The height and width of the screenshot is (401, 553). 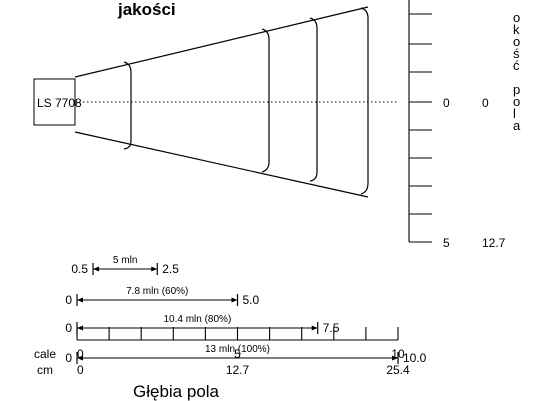 What do you see at coordinates (398, 370) in the screenshot?
I see `axis-tick-label-cm: 25.4` at bounding box center [398, 370].